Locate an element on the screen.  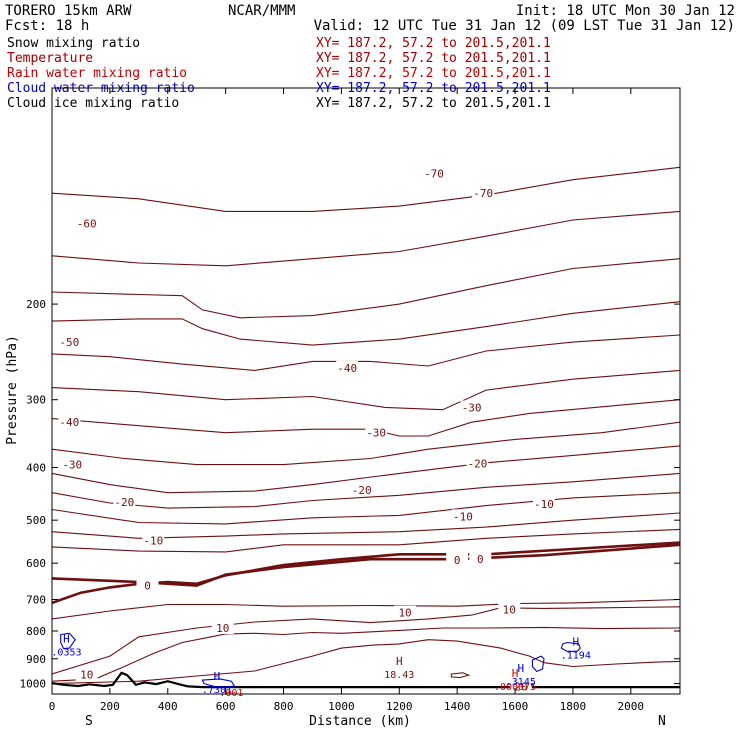
contour-label-12: 0 is located at coordinates (457, 560).